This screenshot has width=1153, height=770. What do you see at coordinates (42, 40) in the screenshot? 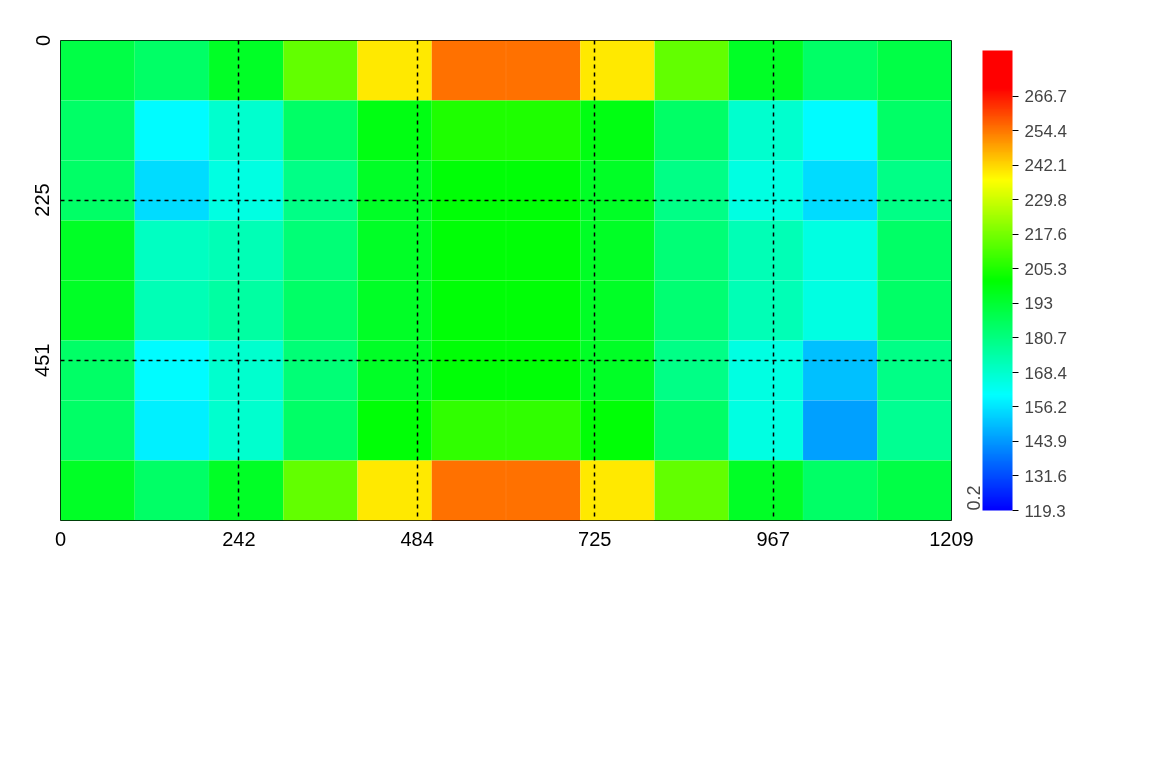
I see `y-tick-label: 0` at bounding box center [42, 40].